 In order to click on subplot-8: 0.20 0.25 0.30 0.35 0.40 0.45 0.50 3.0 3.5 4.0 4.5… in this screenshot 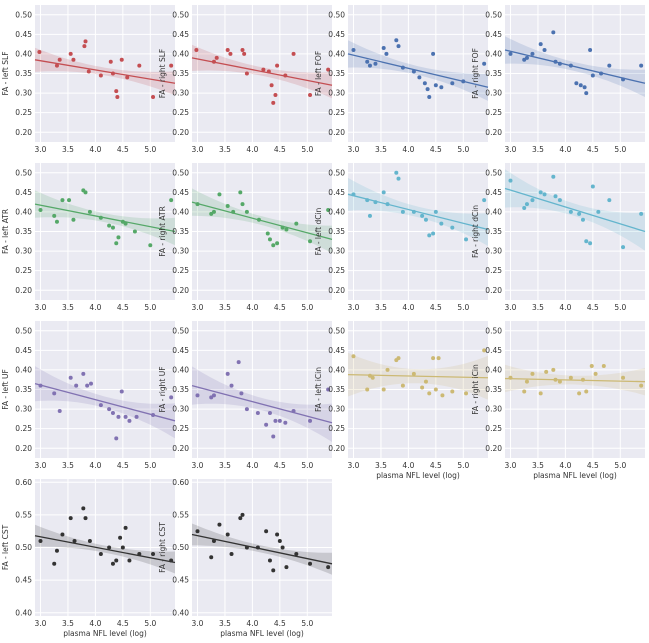, I will do `click(558, 237)`.